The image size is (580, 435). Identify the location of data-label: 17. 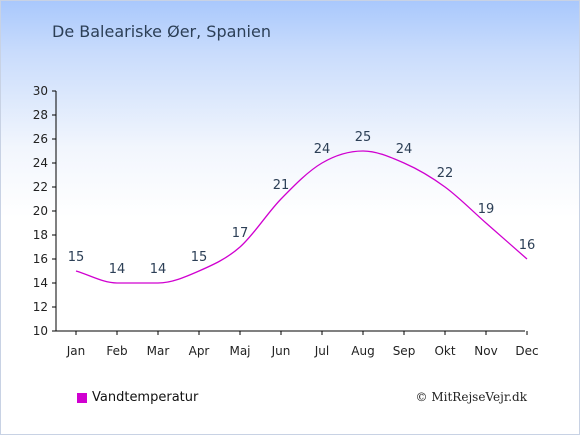
(240, 233).